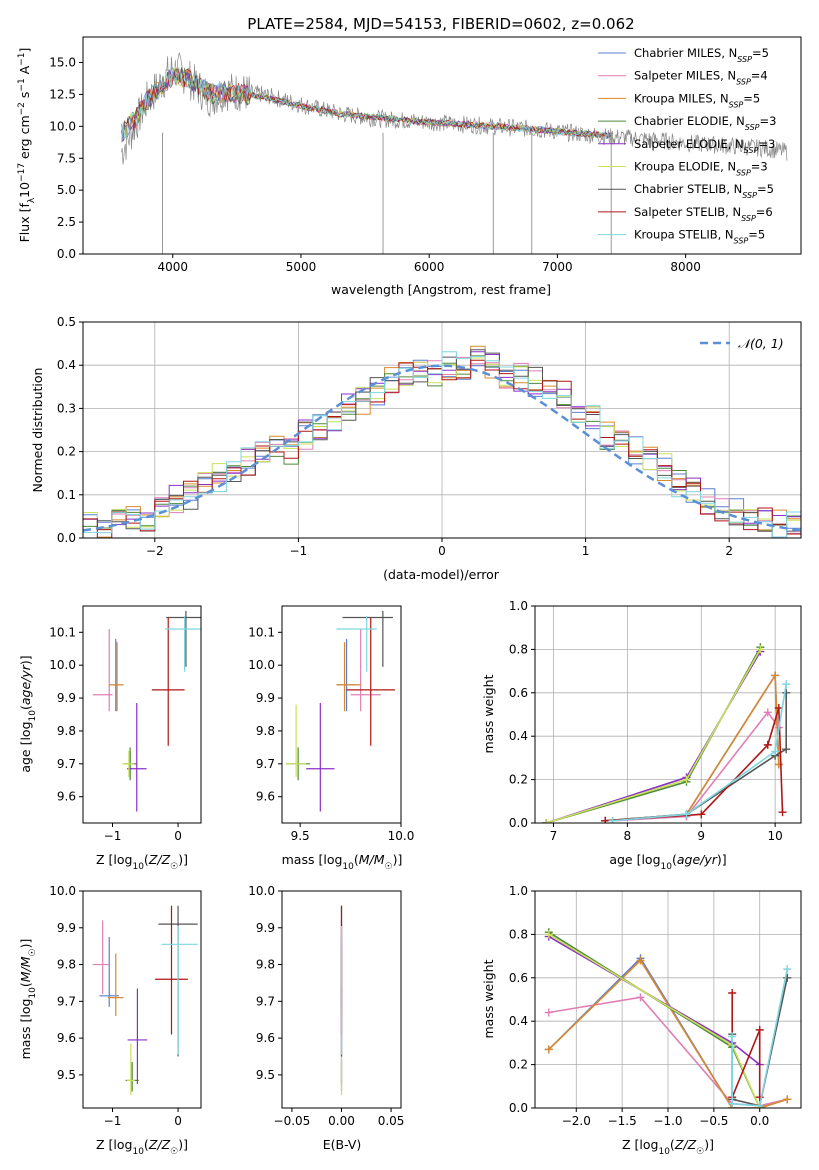  I want to click on label-part: A, so click(24, 71).